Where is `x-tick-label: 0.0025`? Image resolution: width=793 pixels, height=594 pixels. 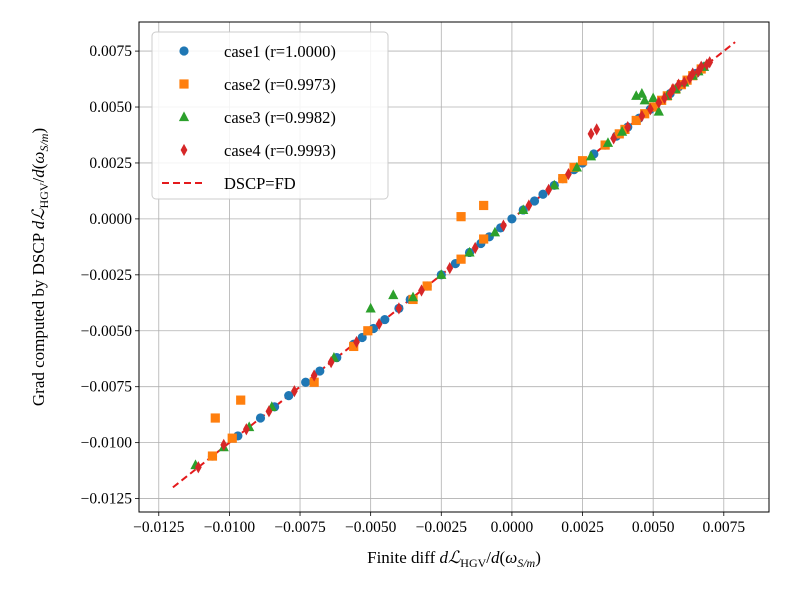
x-tick-label: 0.0025 is located at coordinates (582, 527).